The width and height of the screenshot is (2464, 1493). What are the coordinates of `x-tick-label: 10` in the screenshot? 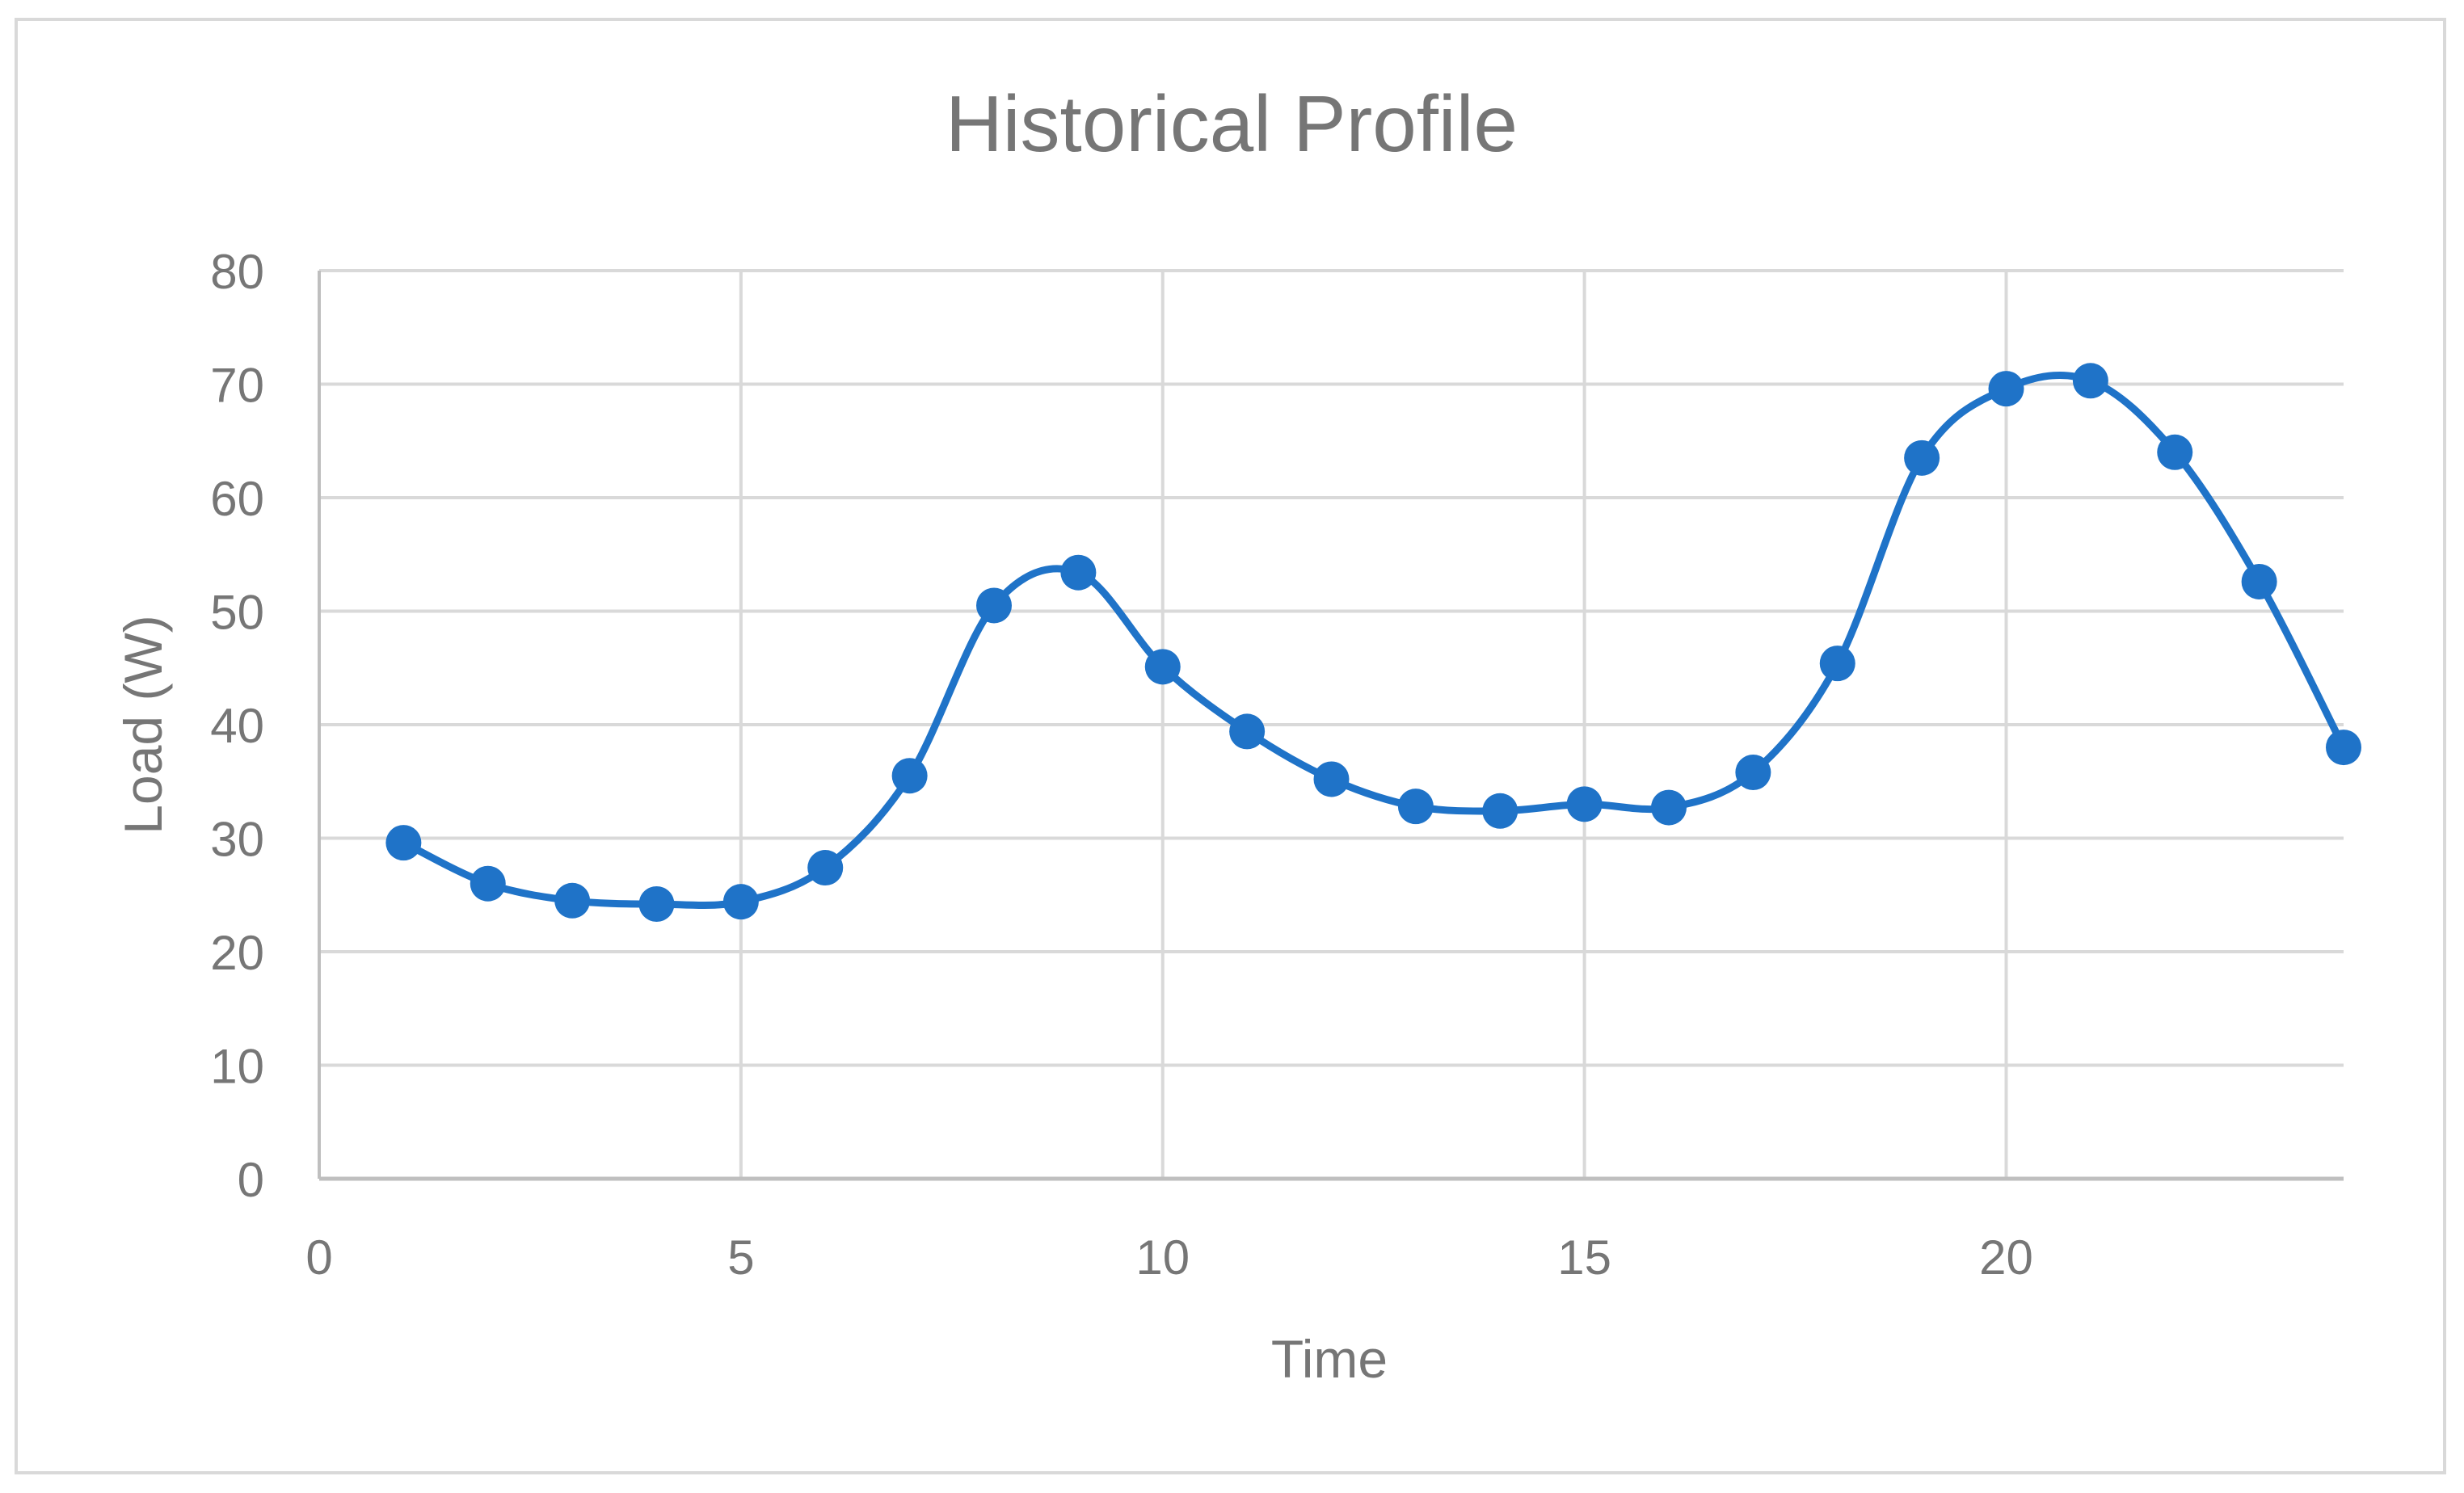 It's located at (1162, 1257).